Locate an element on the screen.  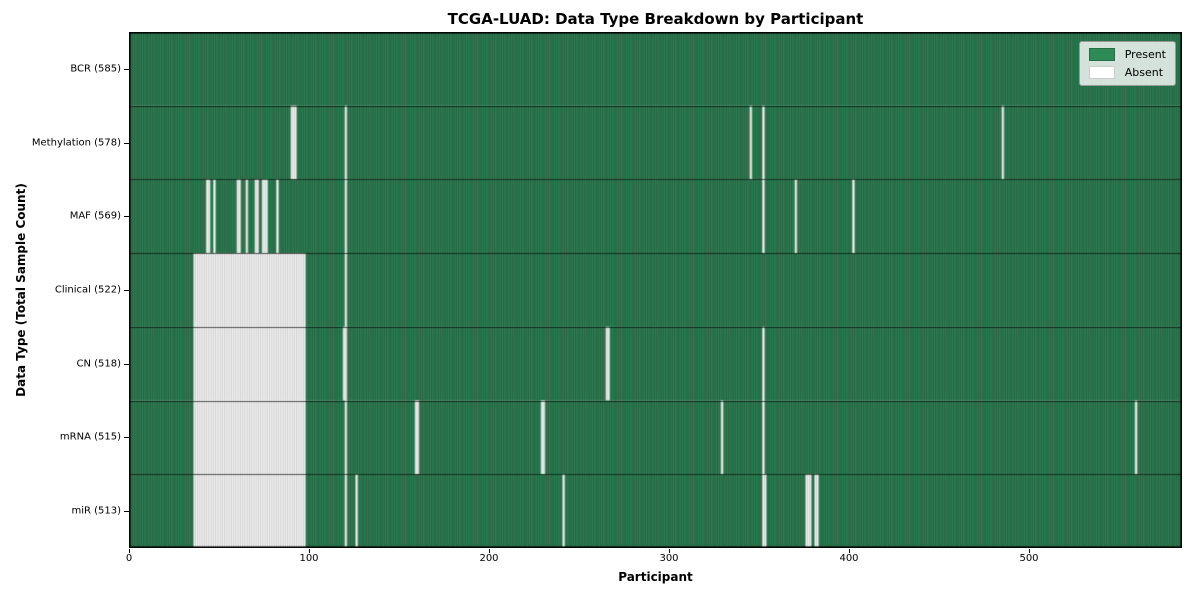
legend-item-present: Present is located at coordinates (1127, 54).